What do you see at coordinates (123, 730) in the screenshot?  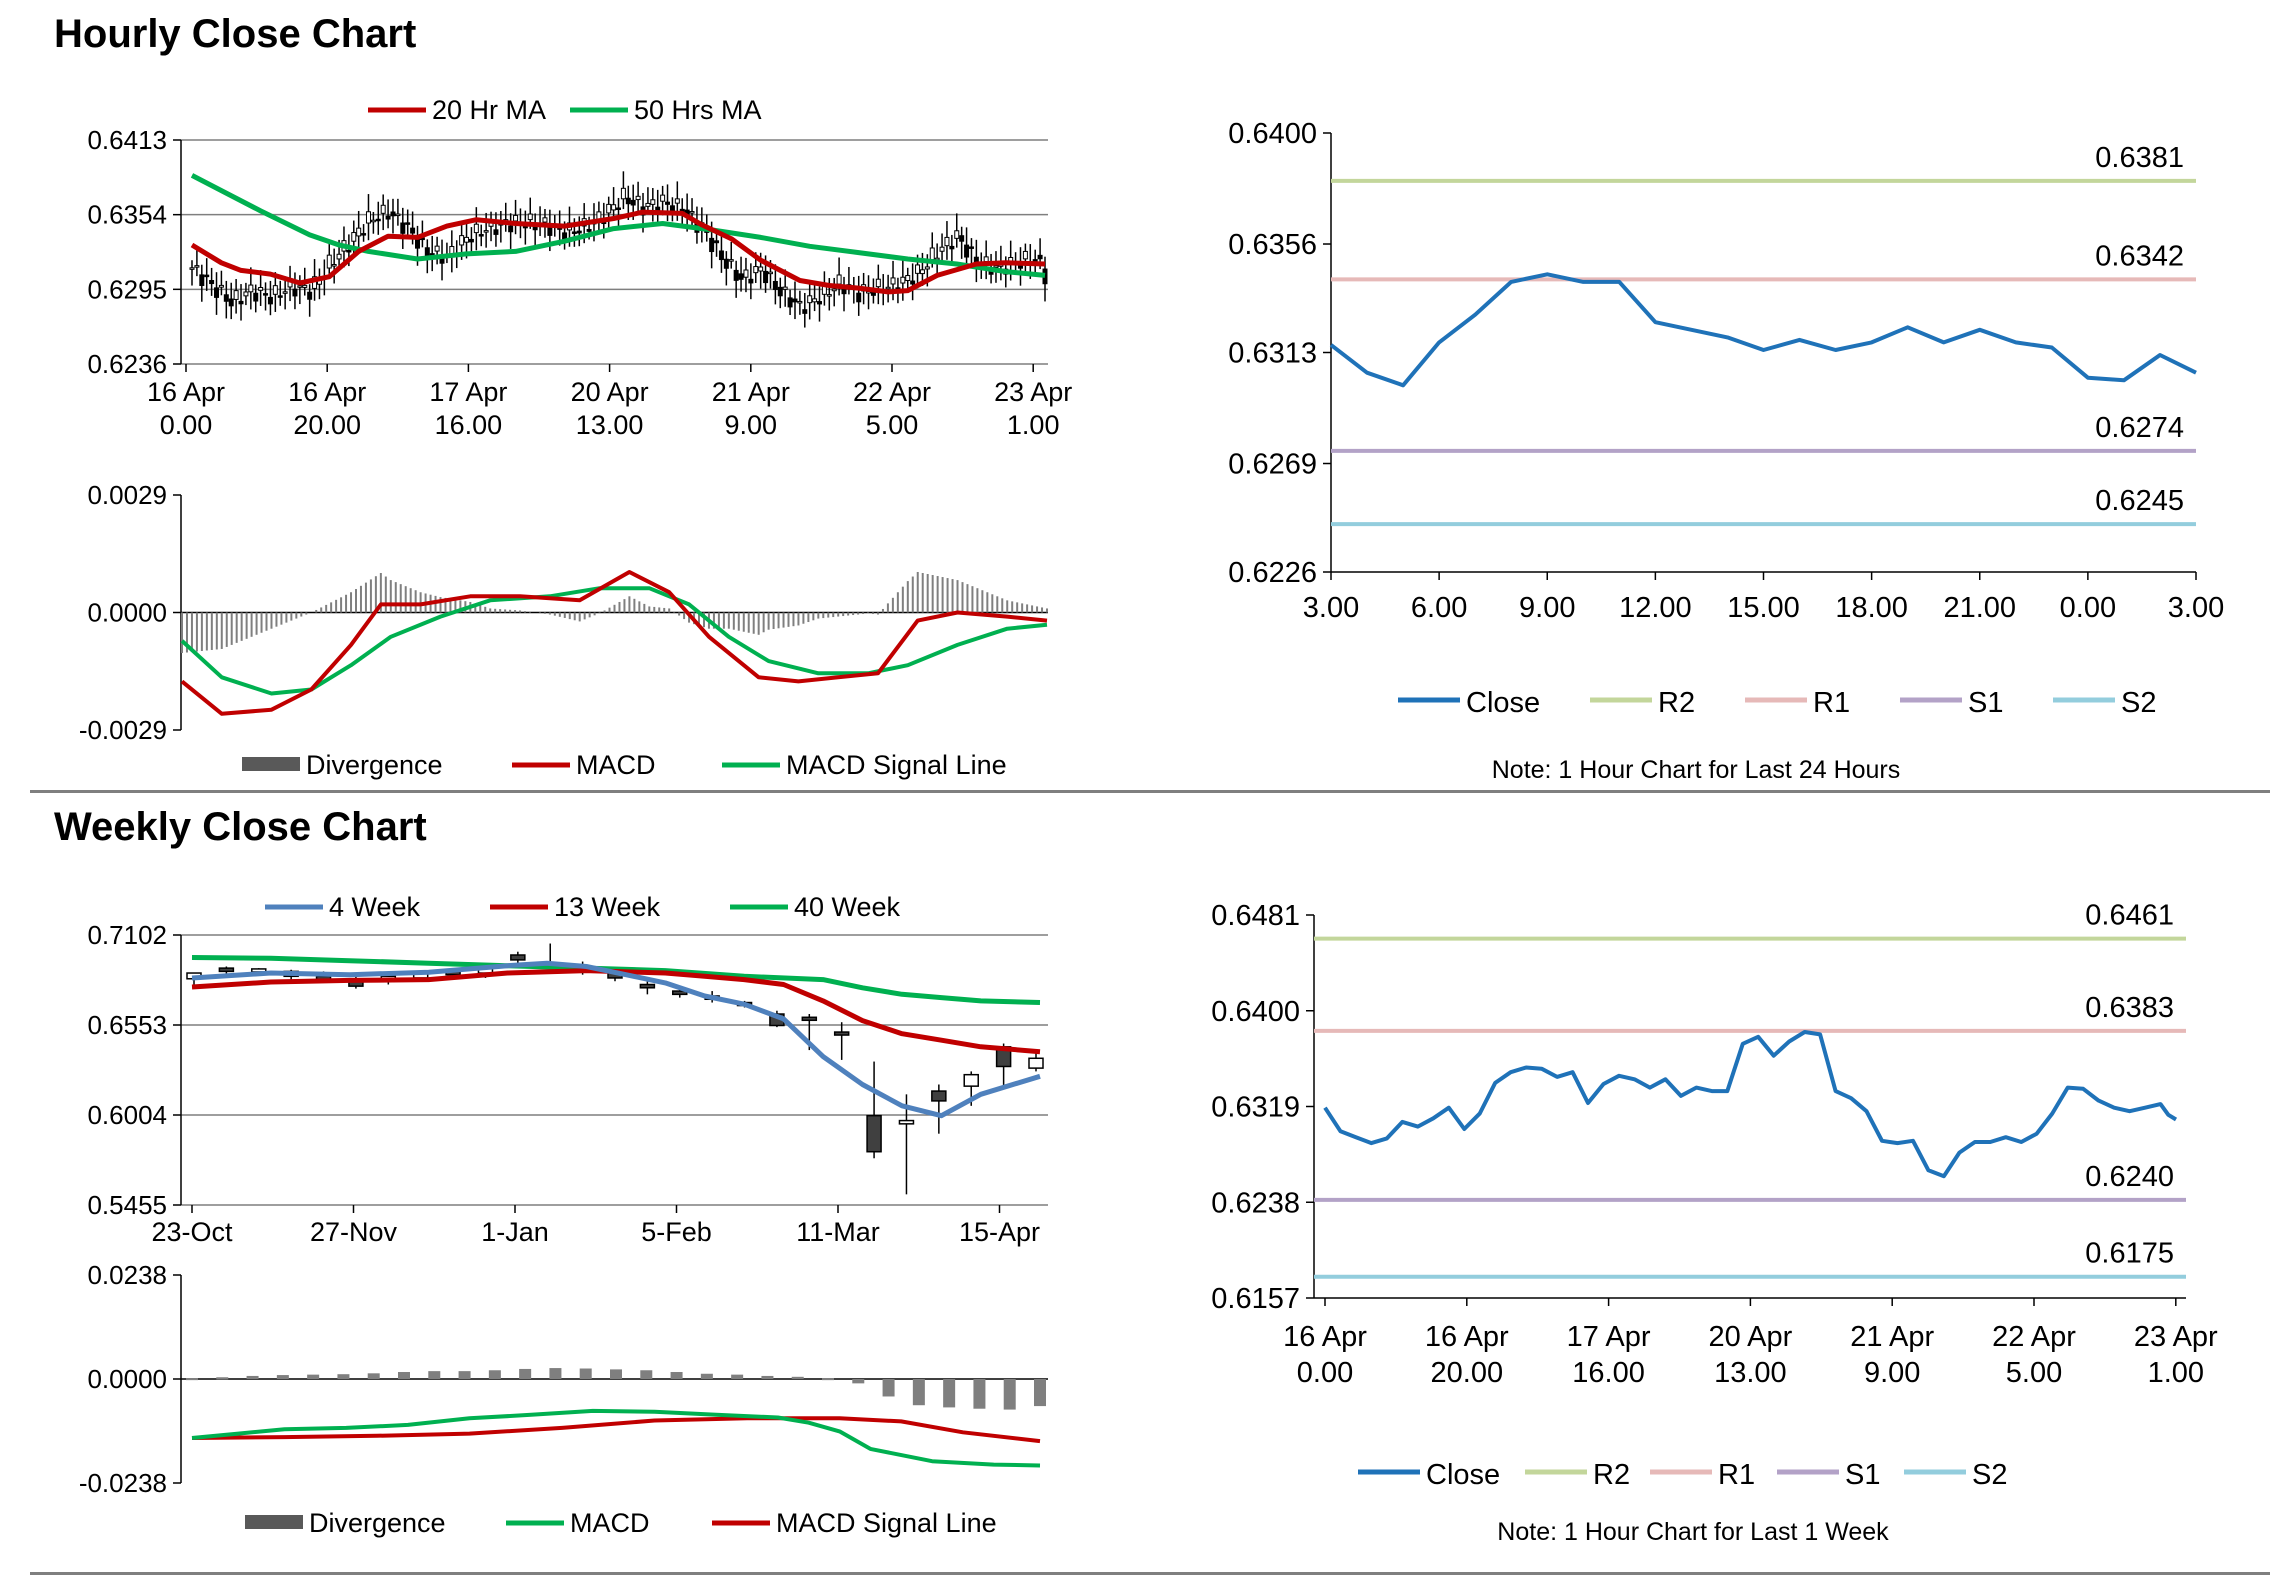 I see `hourly-macd-ytick-label: -0.0029` at bounding box center [123, 730].